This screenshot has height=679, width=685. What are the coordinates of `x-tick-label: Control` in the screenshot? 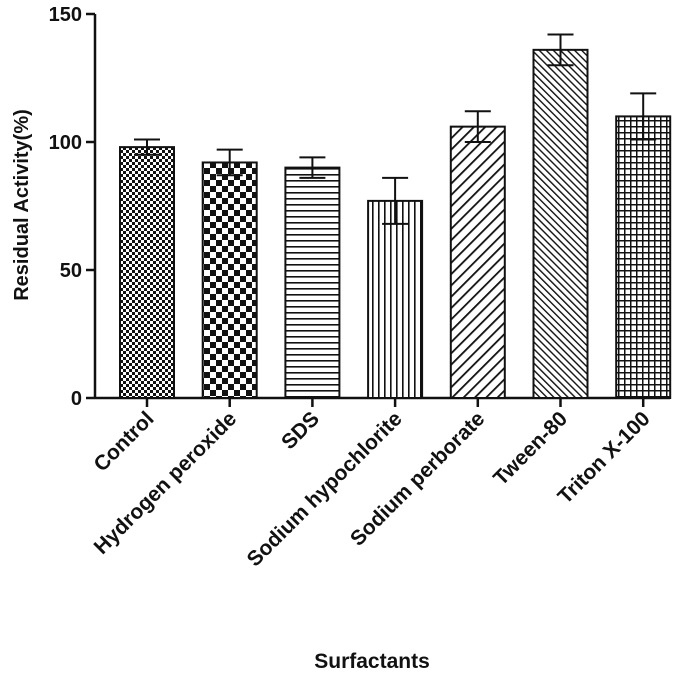 It's located at (123, 441).